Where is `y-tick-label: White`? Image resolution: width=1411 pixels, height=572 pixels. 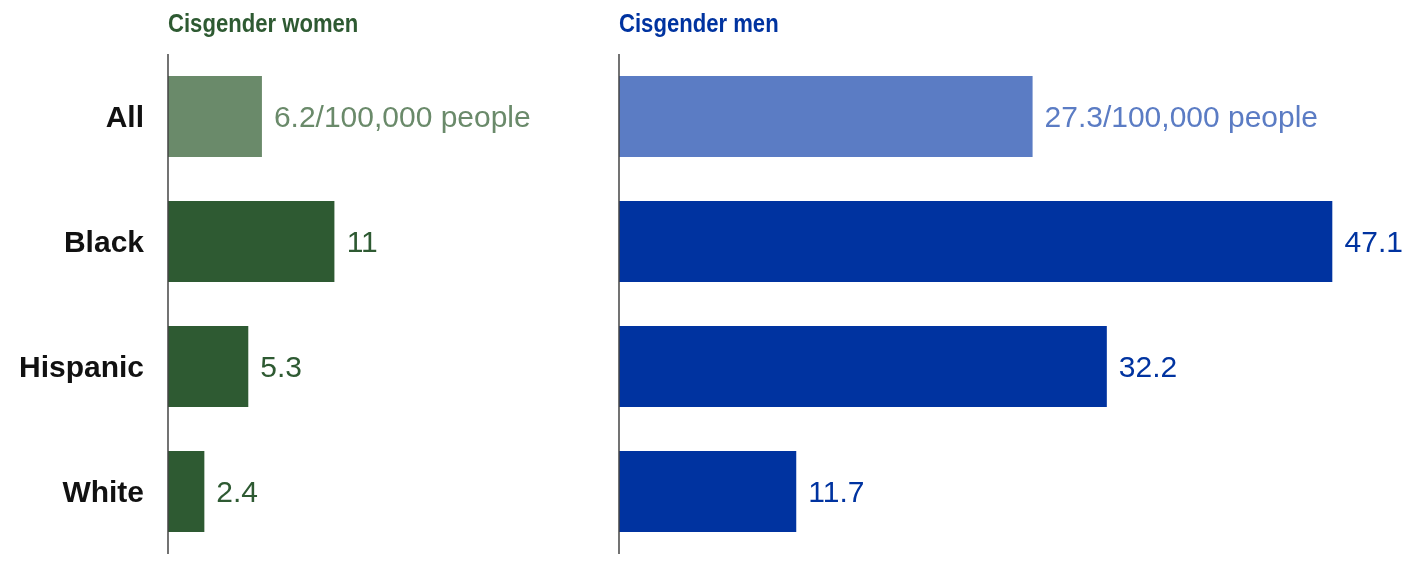 y-tick-label: White is located at coordinates (103, 492).